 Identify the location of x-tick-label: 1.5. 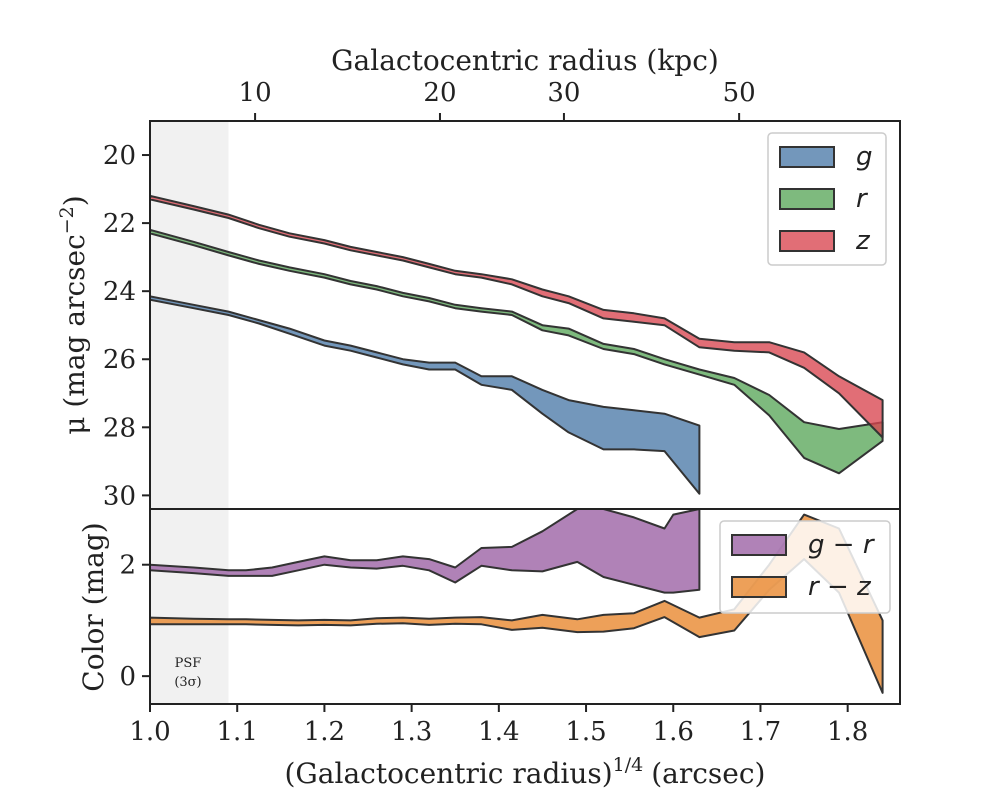
(585, 732).